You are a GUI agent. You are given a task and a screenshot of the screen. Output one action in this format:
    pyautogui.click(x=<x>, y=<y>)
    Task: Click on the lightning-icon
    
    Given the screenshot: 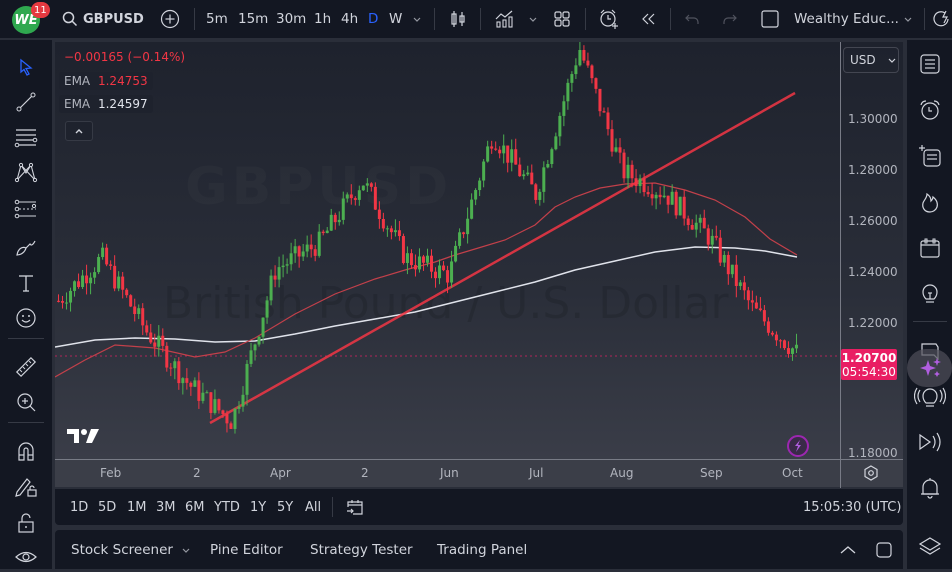 What is the action you would take?
    pyautogui.click(x=798, y=446)
    